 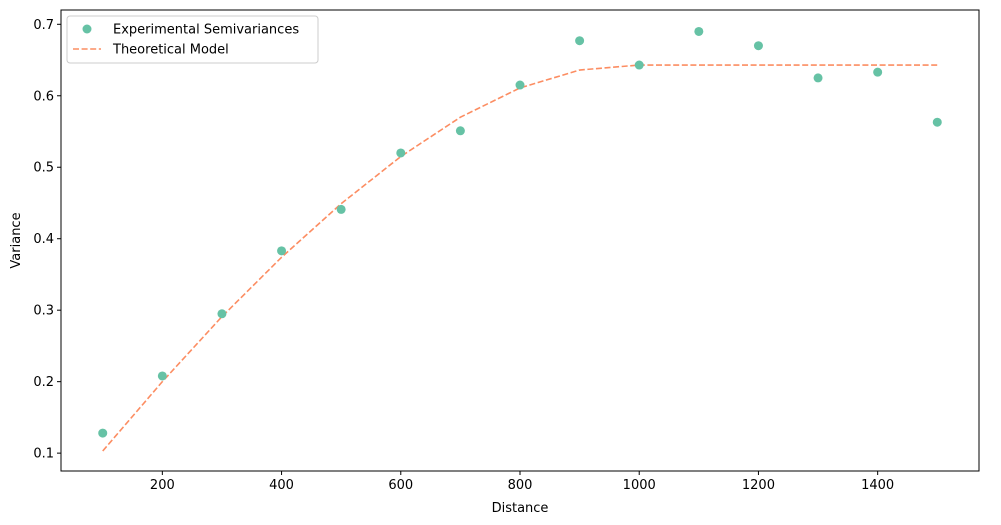 What do you see at coordinates (281, 485) in the screenshot?
I see `x-tick-label: 400` at bounding box center [281, 485].